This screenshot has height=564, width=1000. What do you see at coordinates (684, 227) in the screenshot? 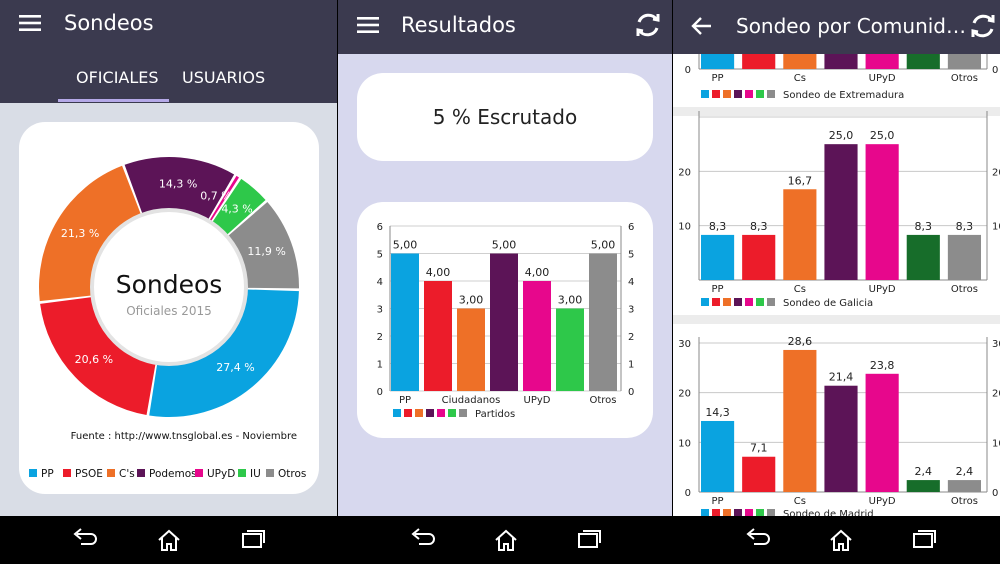
I see `y-tick-label: 10` at bounding box center [684, 227].